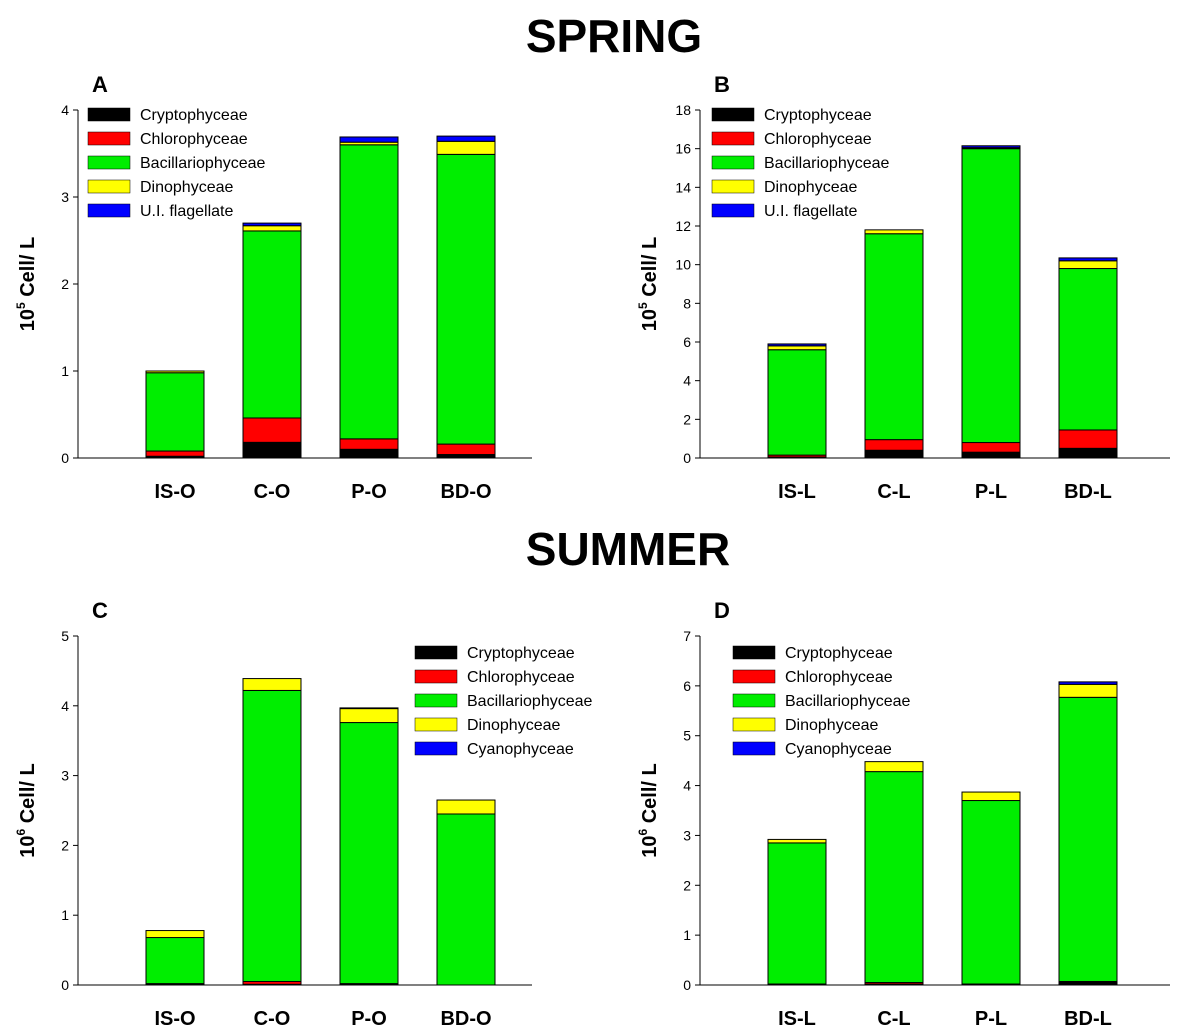 This screenshot has height=1027, width=1188. I want to click on x-tick-label: P-L, so click(991, 492).